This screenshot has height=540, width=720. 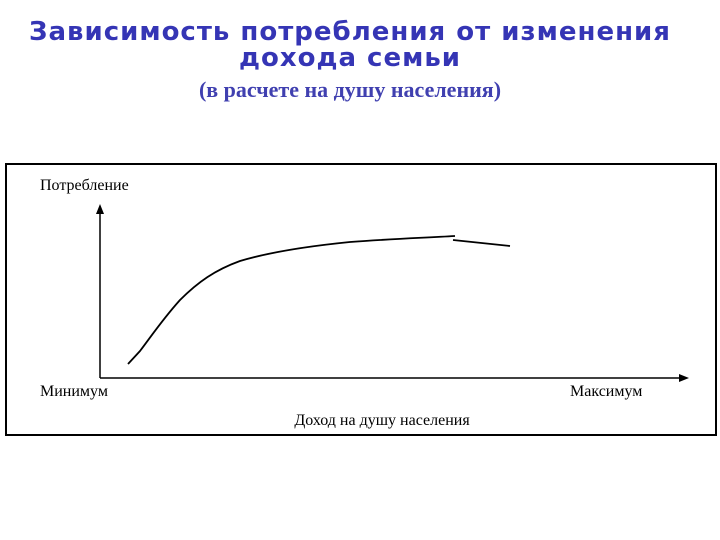 What do you see at coordinates (606, 391) in the screenshot?
I see `x-max-label: Максимум` at bounding box center [606, 391].